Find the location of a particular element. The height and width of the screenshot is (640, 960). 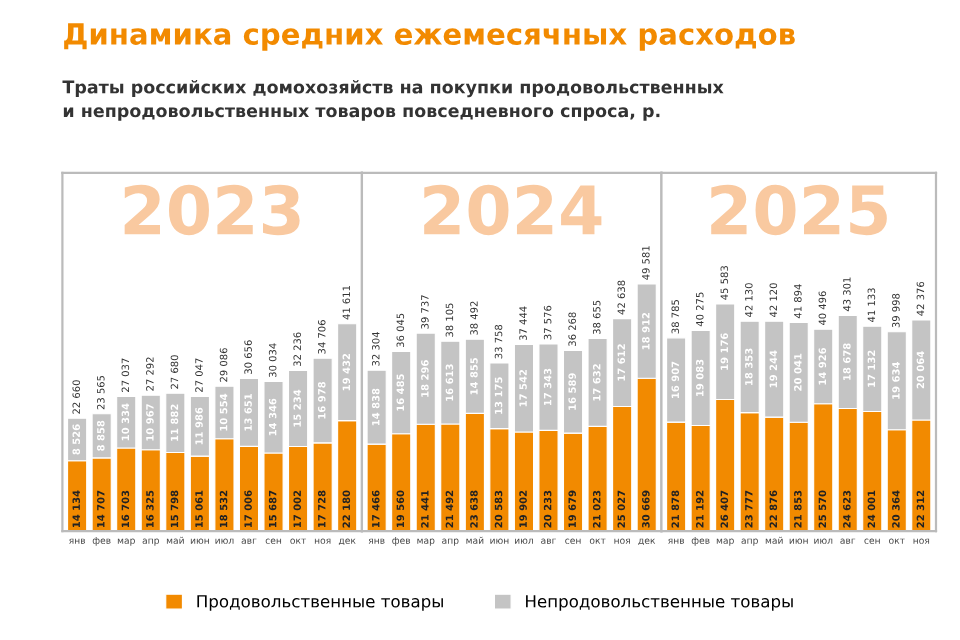

legend-label: Непродовольственные товары is located at coordinates (659, 603).